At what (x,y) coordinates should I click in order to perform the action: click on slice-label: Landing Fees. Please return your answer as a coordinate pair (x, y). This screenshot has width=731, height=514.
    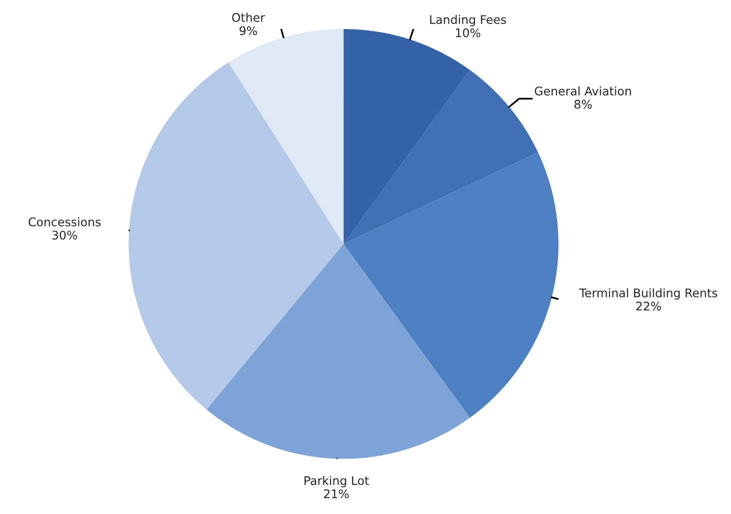
    Looking at the image, I should click on (468, 20).